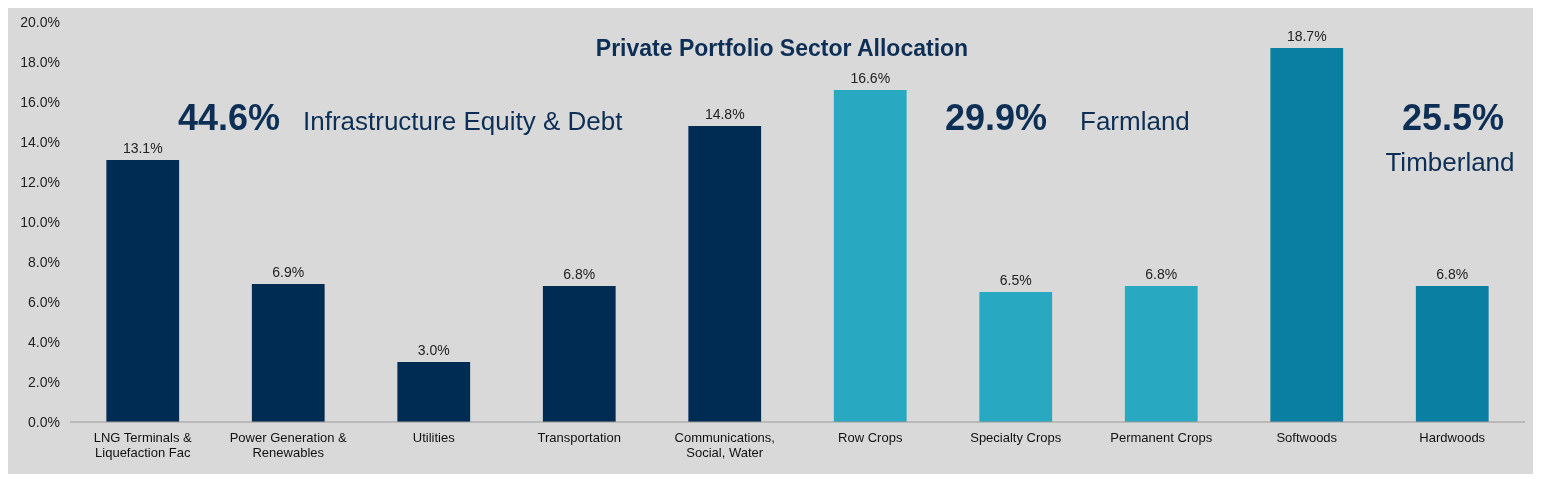 The width and height of the screenshot is (1541, 479). Describe the element at coordinates (1450, 162) in the screenshot. I see `annotation: Timberland` at that location.